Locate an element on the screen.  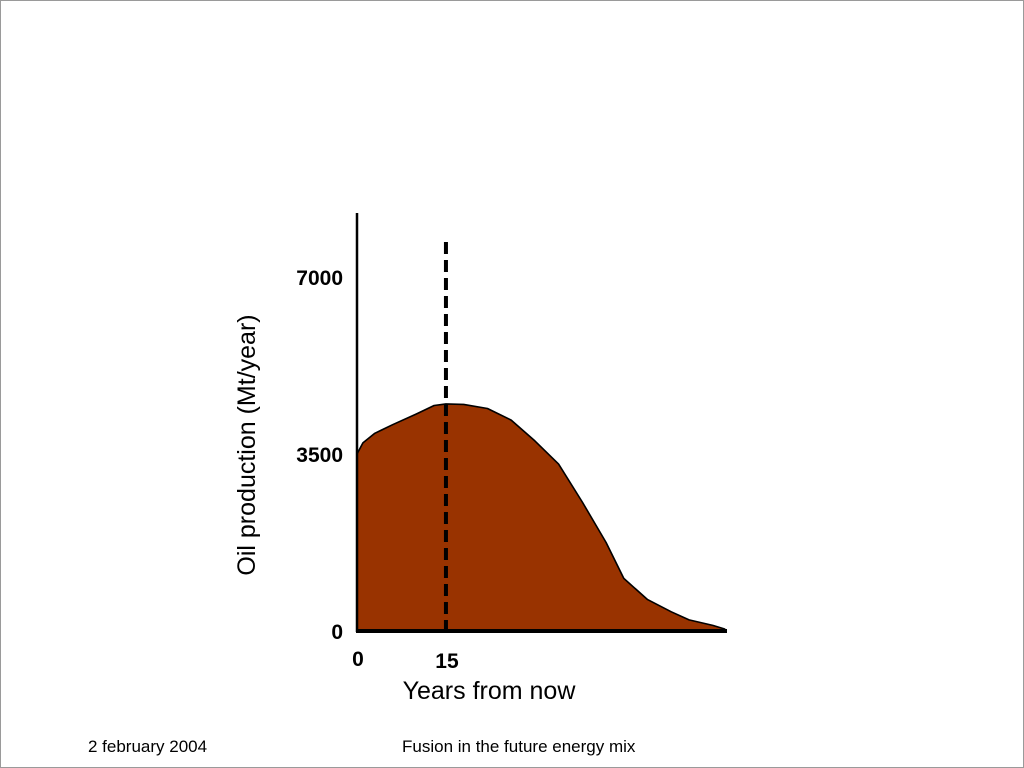
y-tick-labels: 0 3500 7000 is located at coordinates (319, 455).